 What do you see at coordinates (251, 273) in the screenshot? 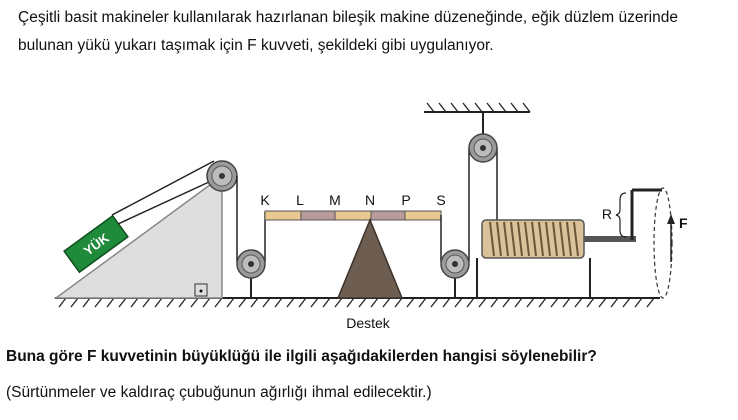
I see `left-bottom-pulley` at bounding box center [251, 273].